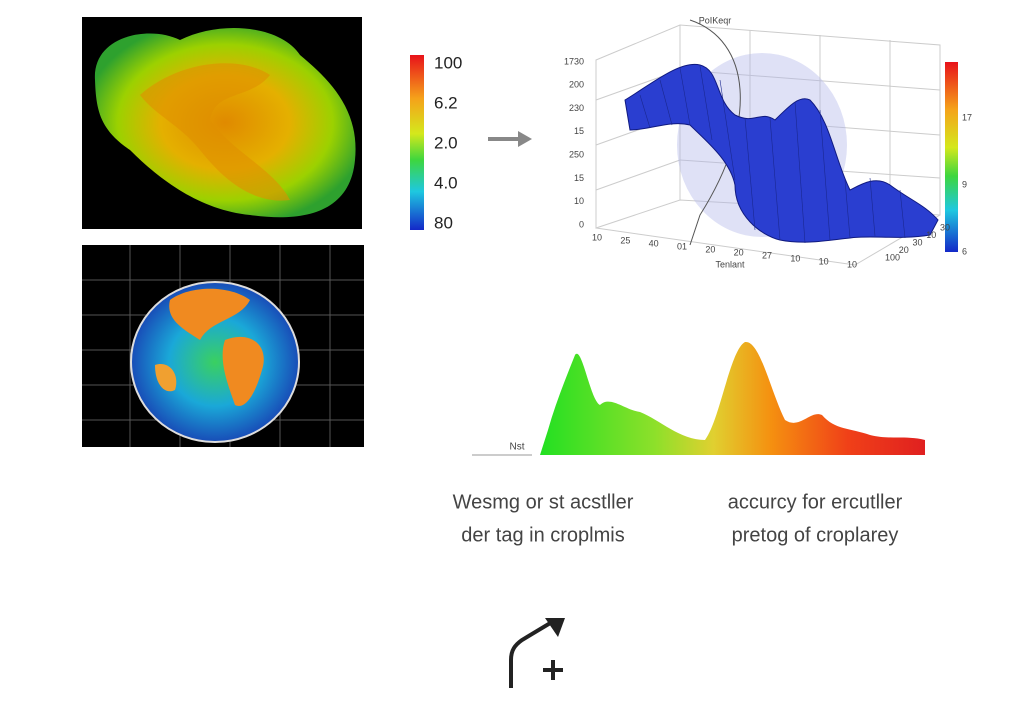  What do you see at coordinates (625, 240) in the screenshot?
I see `x-tick-label: 25` at bounding box center [625, 240].